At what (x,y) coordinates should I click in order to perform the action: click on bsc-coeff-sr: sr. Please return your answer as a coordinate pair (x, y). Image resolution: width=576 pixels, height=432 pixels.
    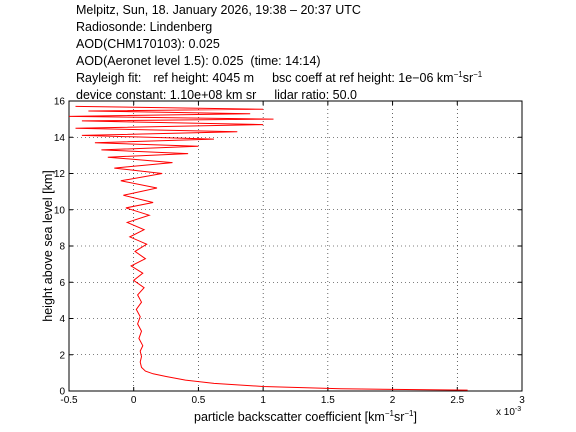
    Looking at the image, I should click on (468, 78).